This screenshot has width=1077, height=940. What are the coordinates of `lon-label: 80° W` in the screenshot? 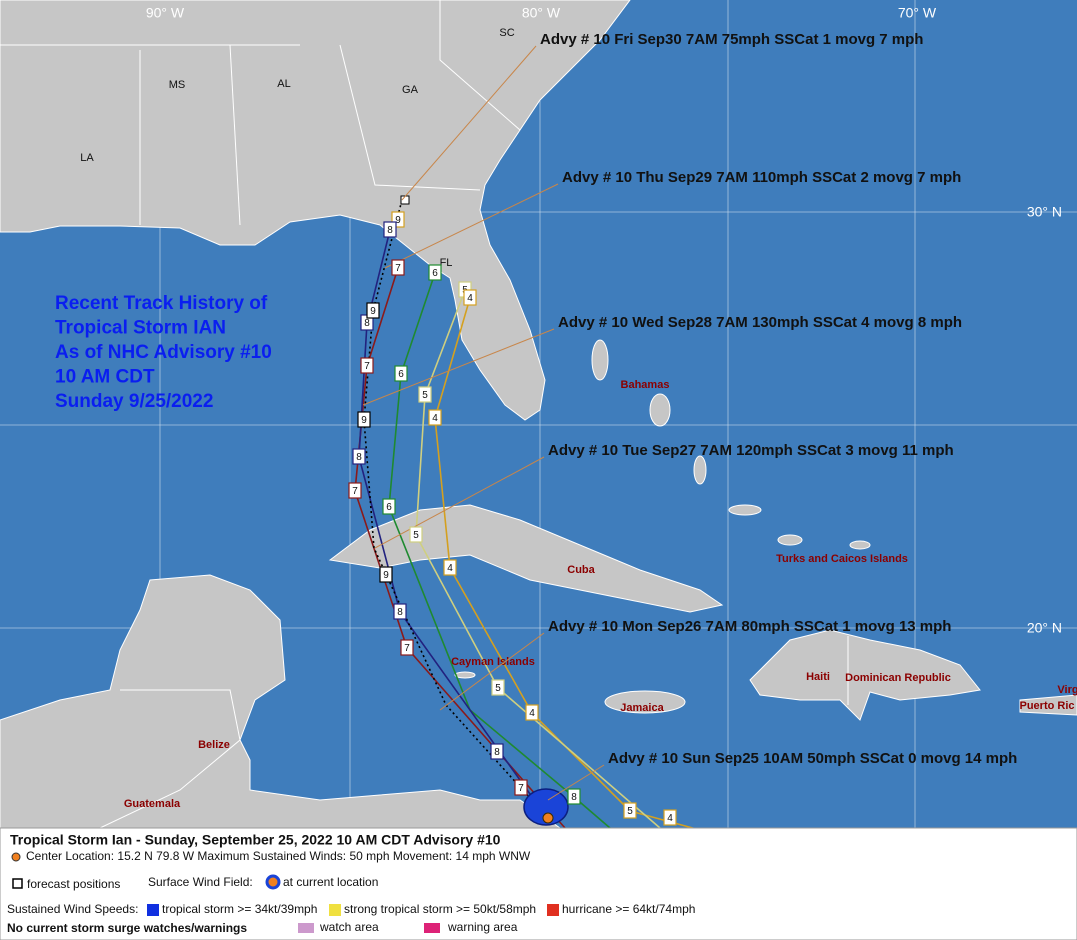 It's located at (541, 13).